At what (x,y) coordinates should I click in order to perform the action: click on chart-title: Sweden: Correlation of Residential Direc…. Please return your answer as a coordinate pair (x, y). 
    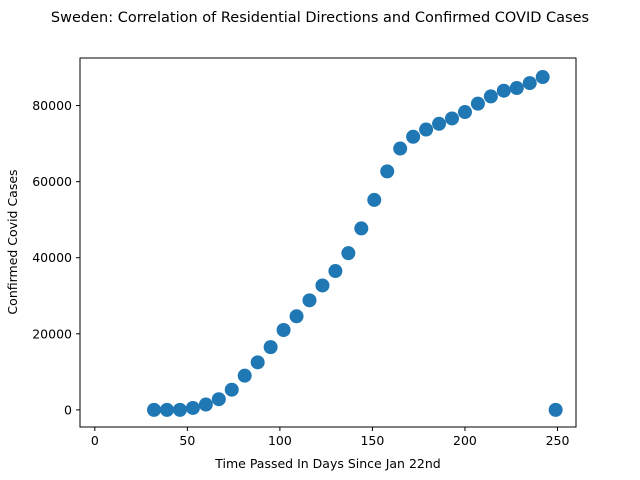
    Looking at the image, I should click on (320, 18).